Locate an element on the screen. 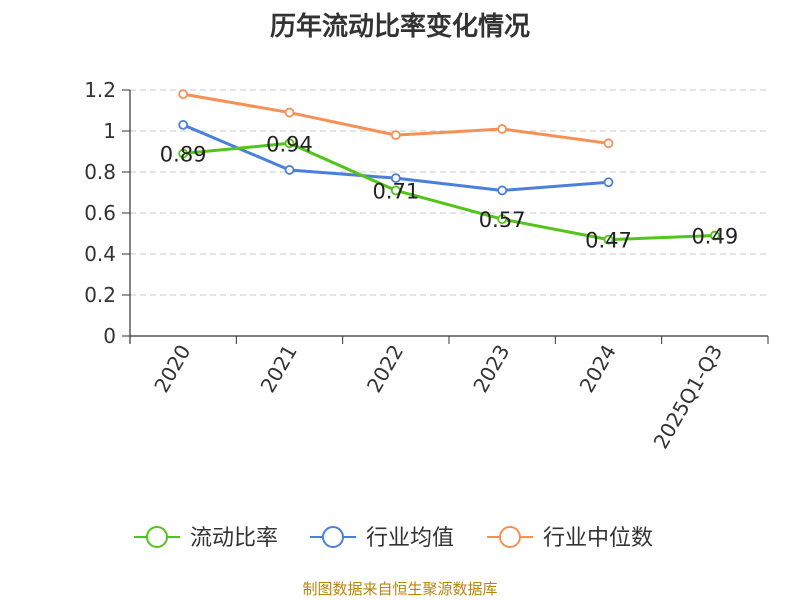  x-tick-label: 2023 is located at coordinates (491, 368).